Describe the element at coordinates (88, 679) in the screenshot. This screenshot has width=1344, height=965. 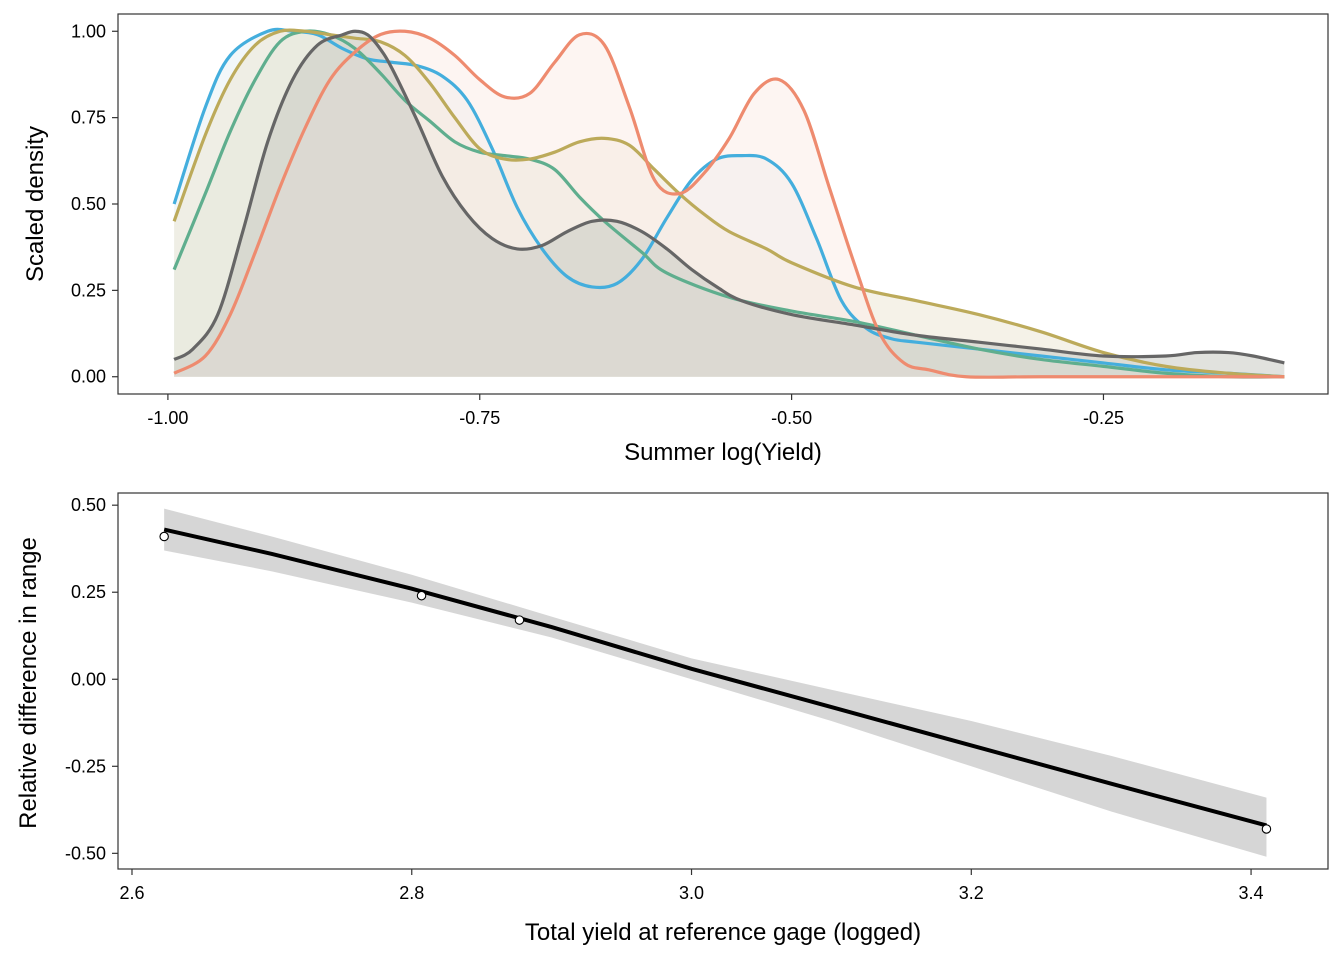
I see `regression-y-tick-label: 0.00` at that location.